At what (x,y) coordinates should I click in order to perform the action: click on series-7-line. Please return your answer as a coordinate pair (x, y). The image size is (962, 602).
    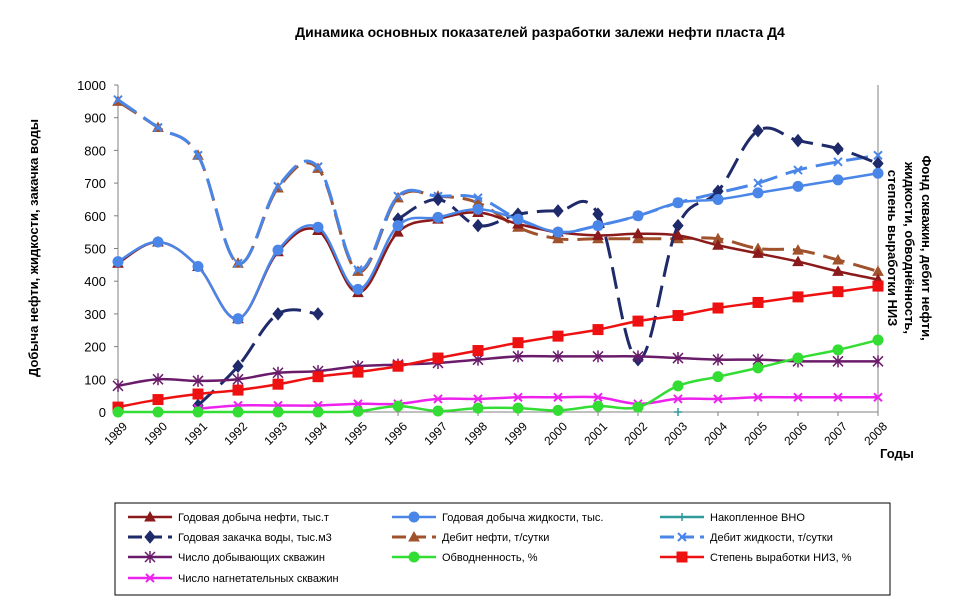
    Looking at the image, I should click on (498, 376).